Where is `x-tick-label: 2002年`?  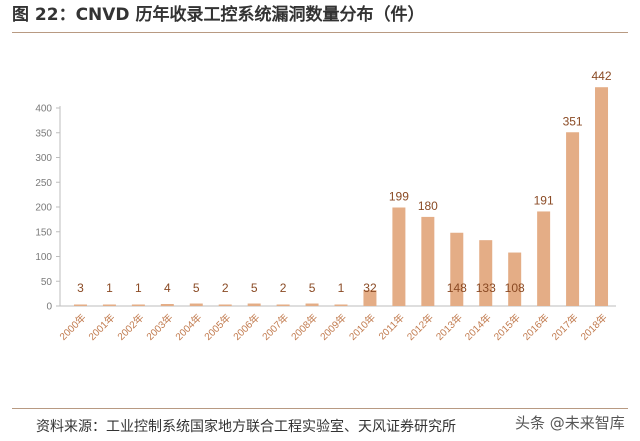 x-tick-label: 2002年 is located at coordinates (130, 327).